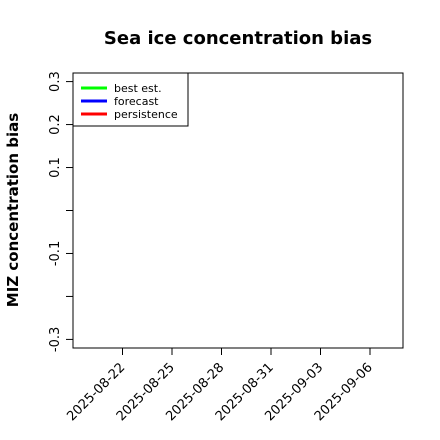 The width and height of the screenshot is (440, 440). What do you see at coordinates (55, 253) in the screenshot?
I see `y-tick-label: -0.1` at bounding box center [55, 253].